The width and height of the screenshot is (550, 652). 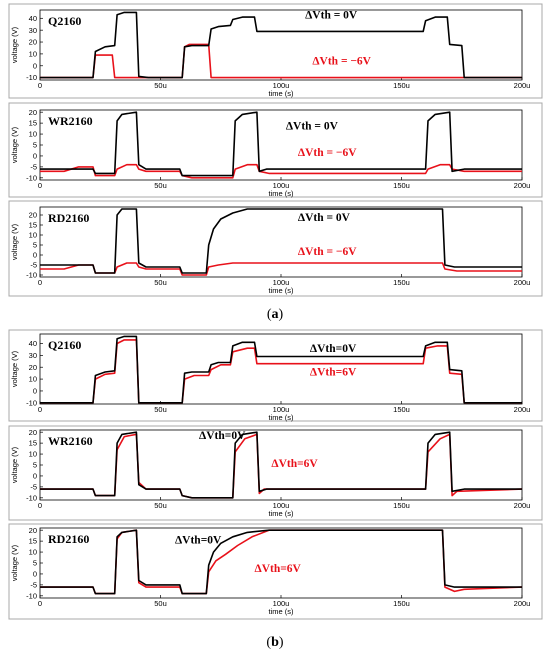 I want to click on caption-a-close: ), so click(x=281, y=314).